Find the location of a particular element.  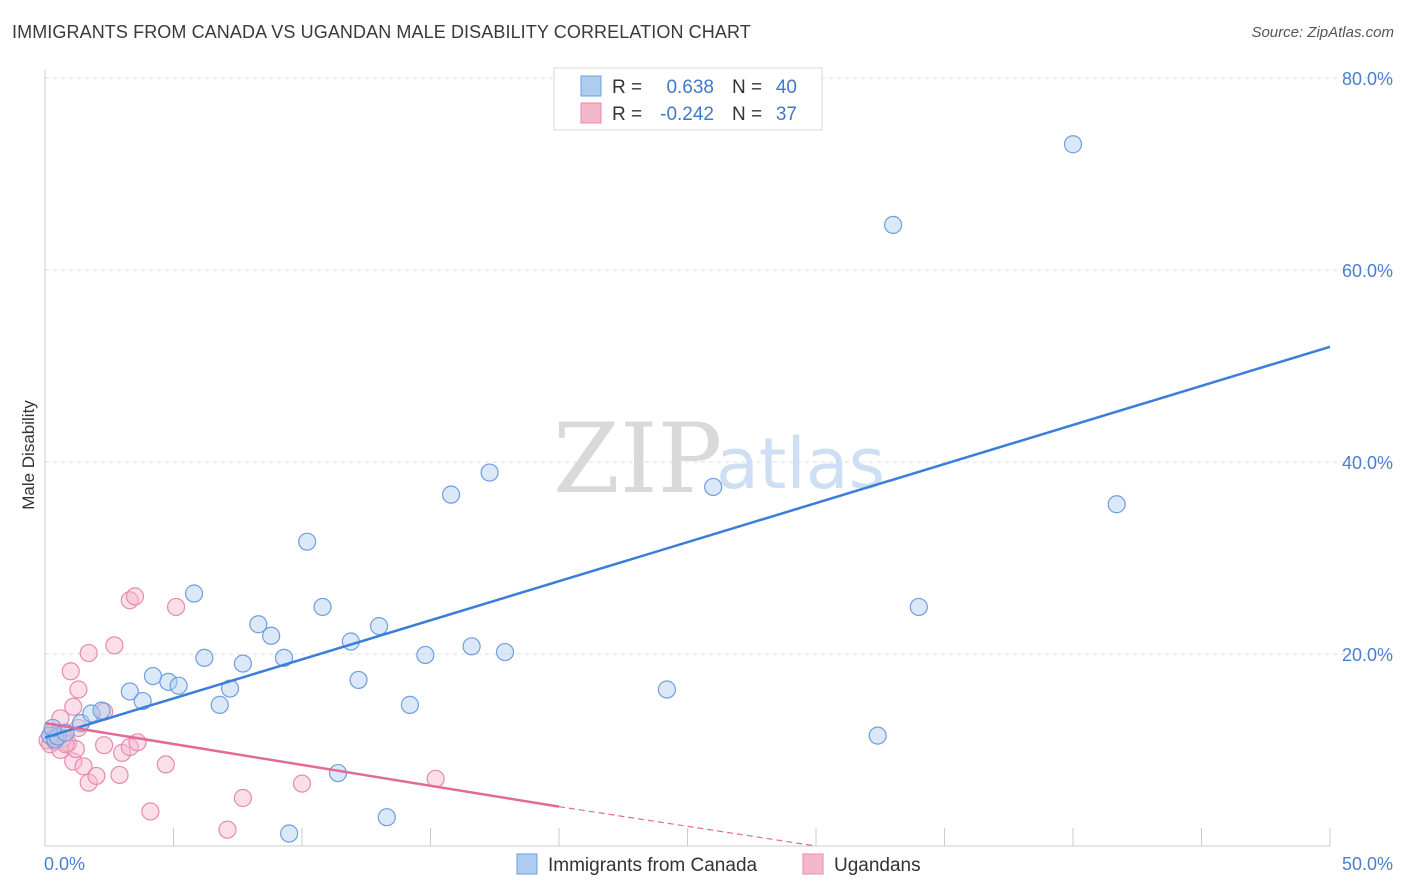

stats-swatch-pink is located at coordinates (591, 113).